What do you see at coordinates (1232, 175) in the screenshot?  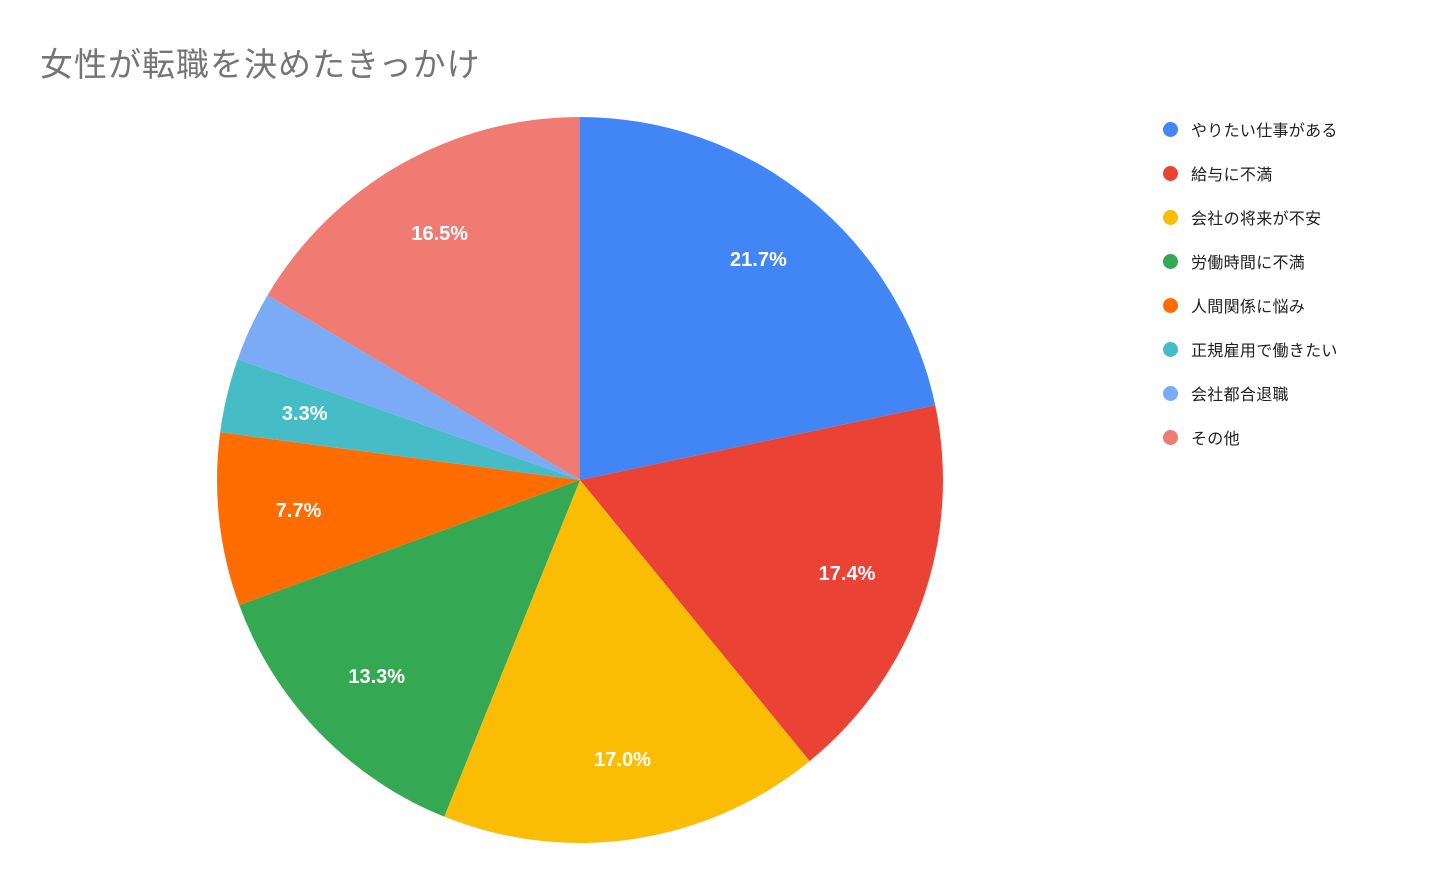 I see `legend-item-label: 給与に不満` at bounding box center [1232, 175].